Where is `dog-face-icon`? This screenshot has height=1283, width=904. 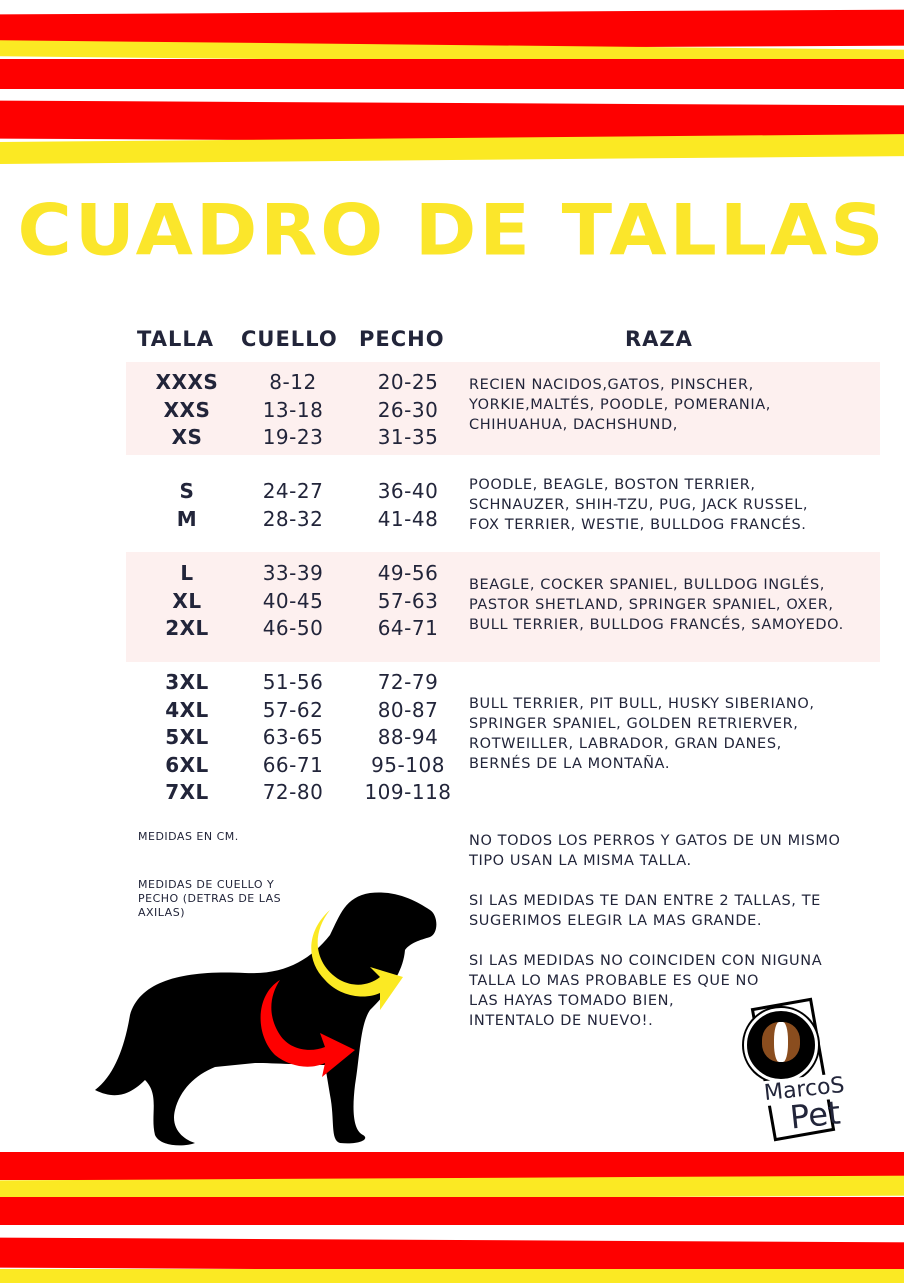 dog-face-icon is located at coordinates (781, 1042).